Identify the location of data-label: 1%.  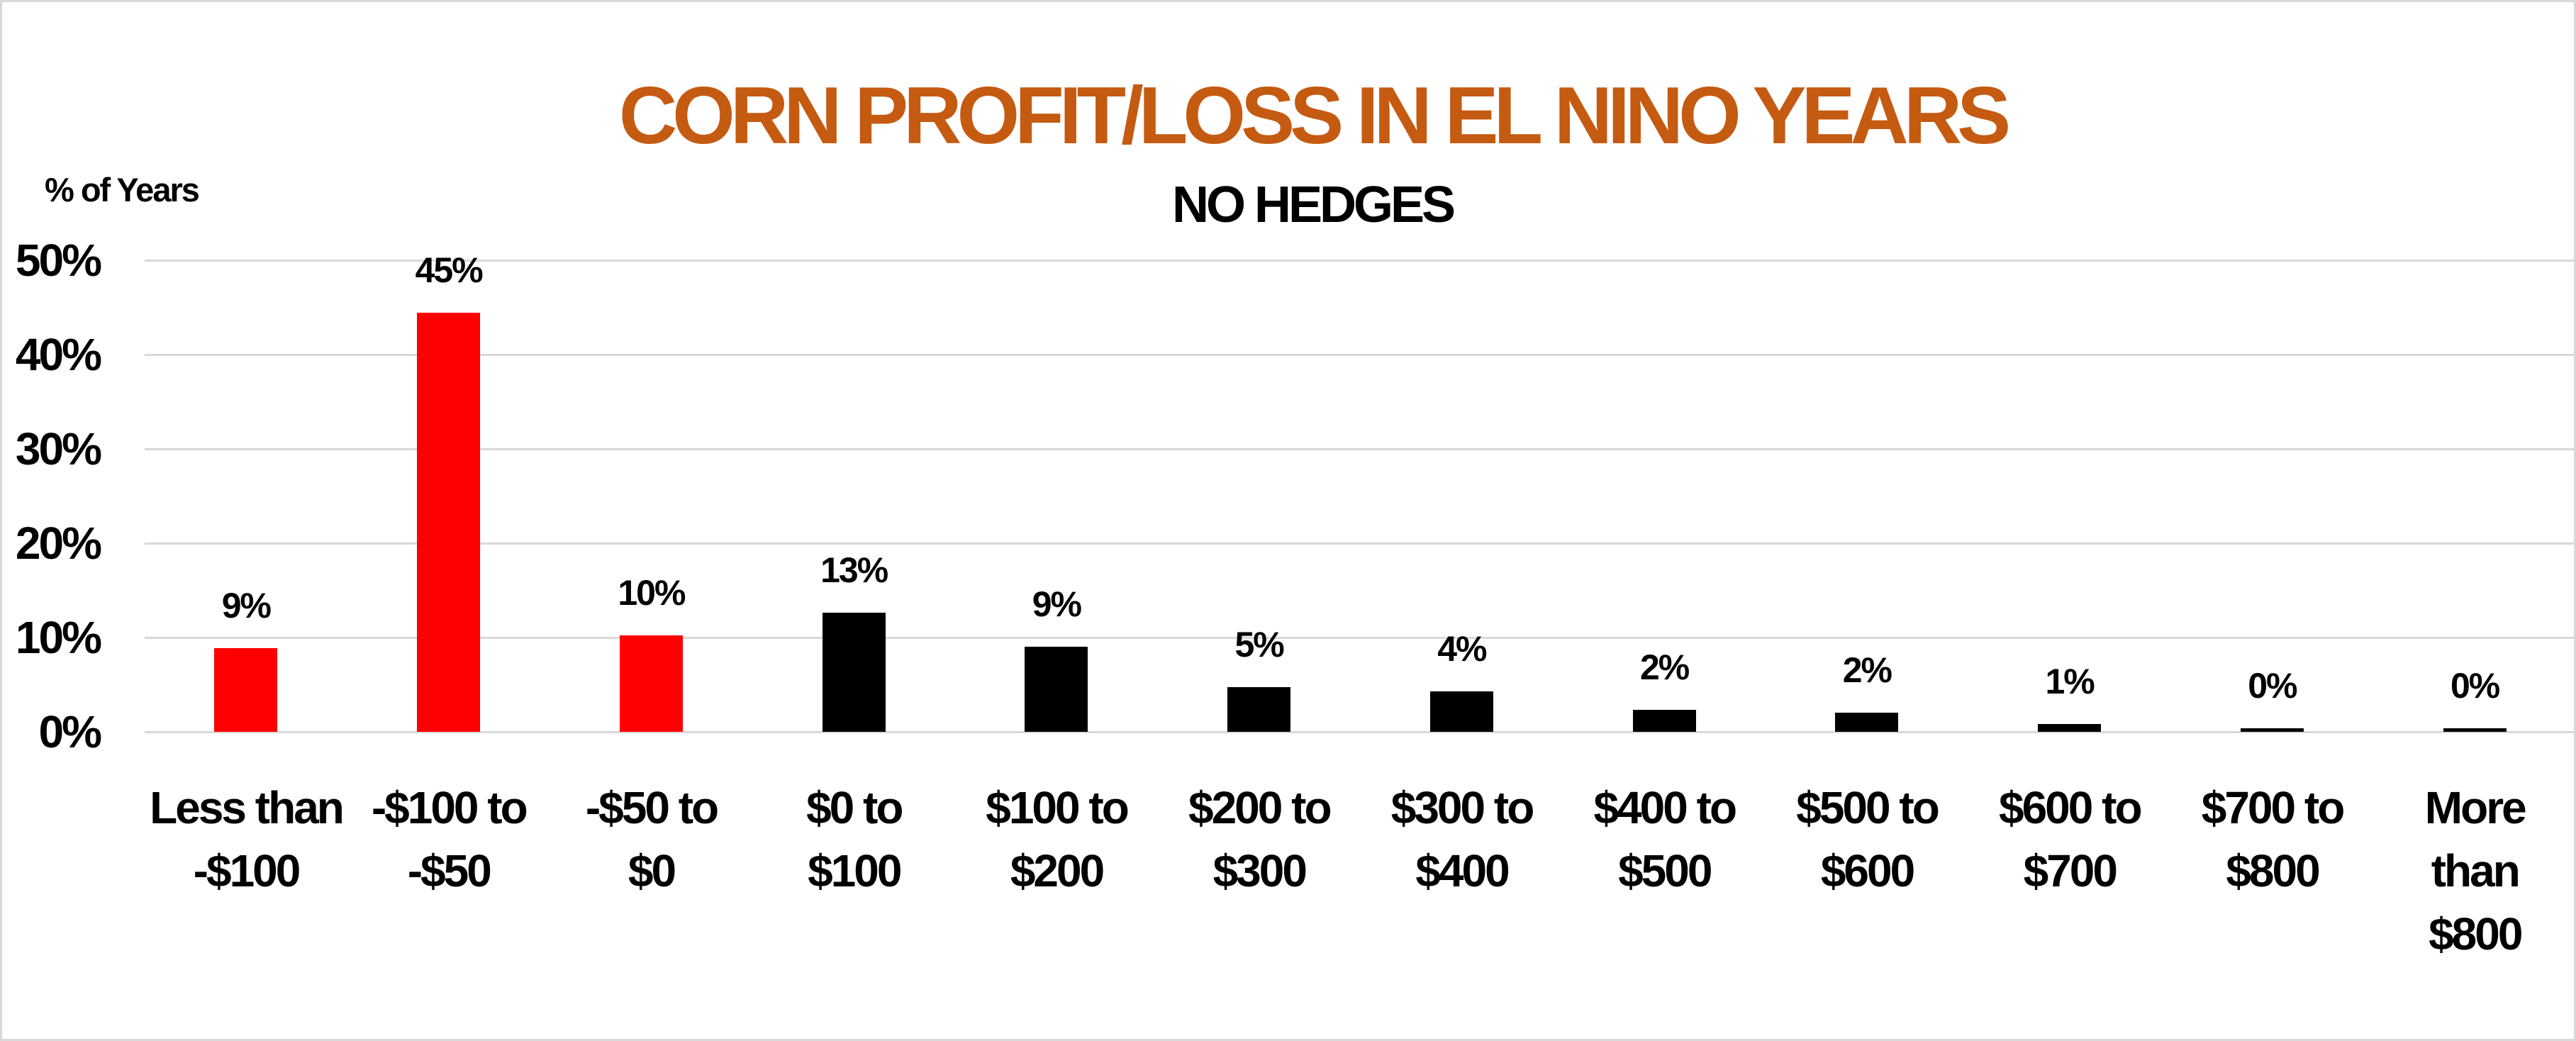
(2070, 682).